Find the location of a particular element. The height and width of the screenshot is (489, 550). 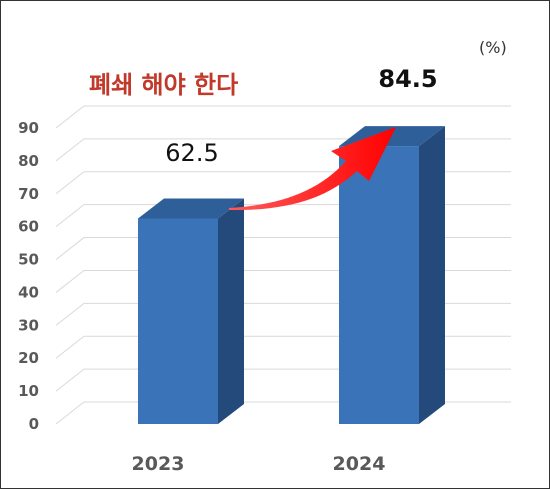

unit-label: (%) is located at coordinates (493, 47).